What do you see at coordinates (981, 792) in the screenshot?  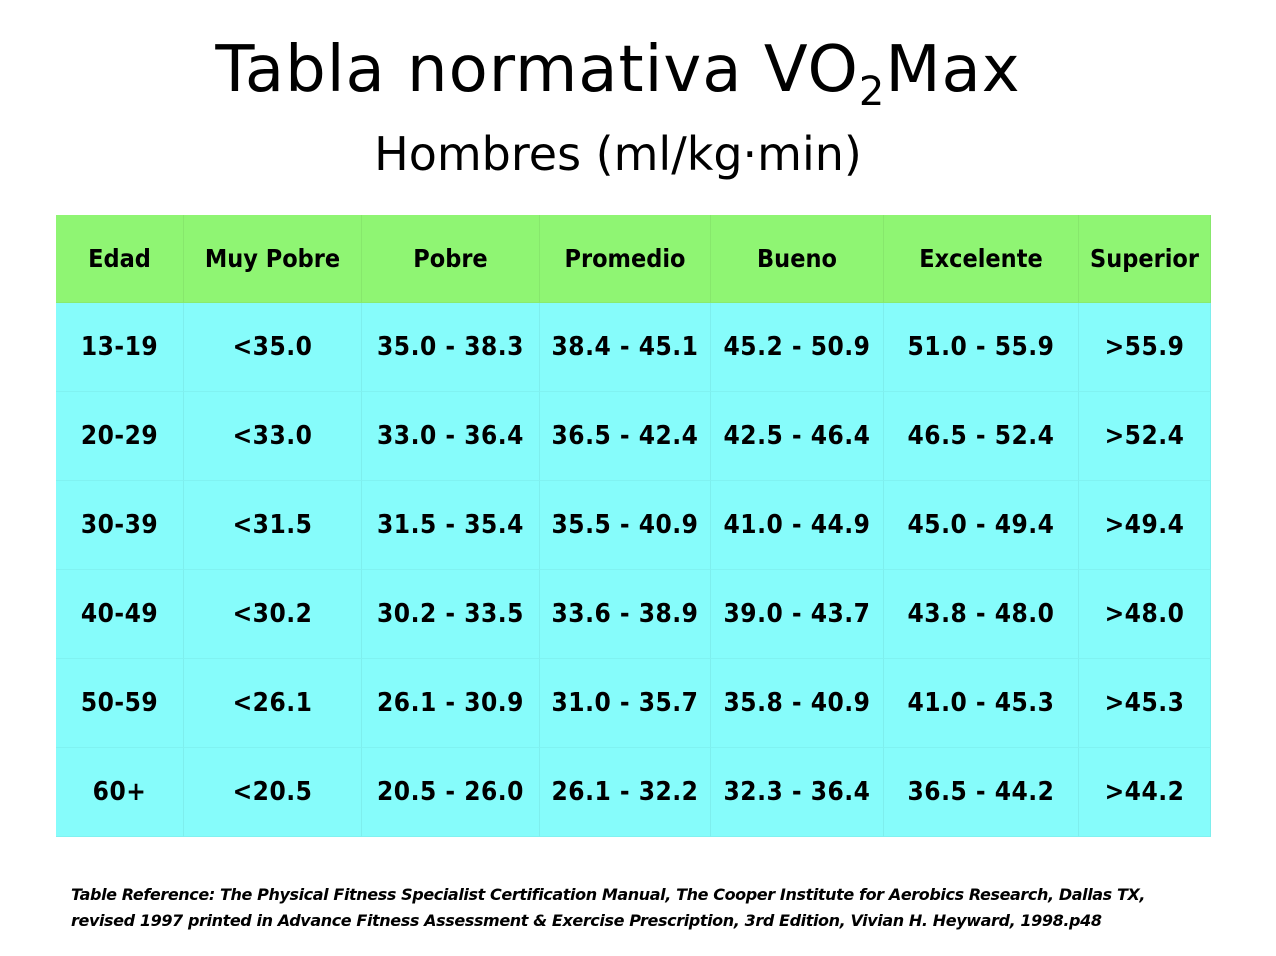 I see `value-cell: 36.5 - 44.2` at bounding box center [981, 792].